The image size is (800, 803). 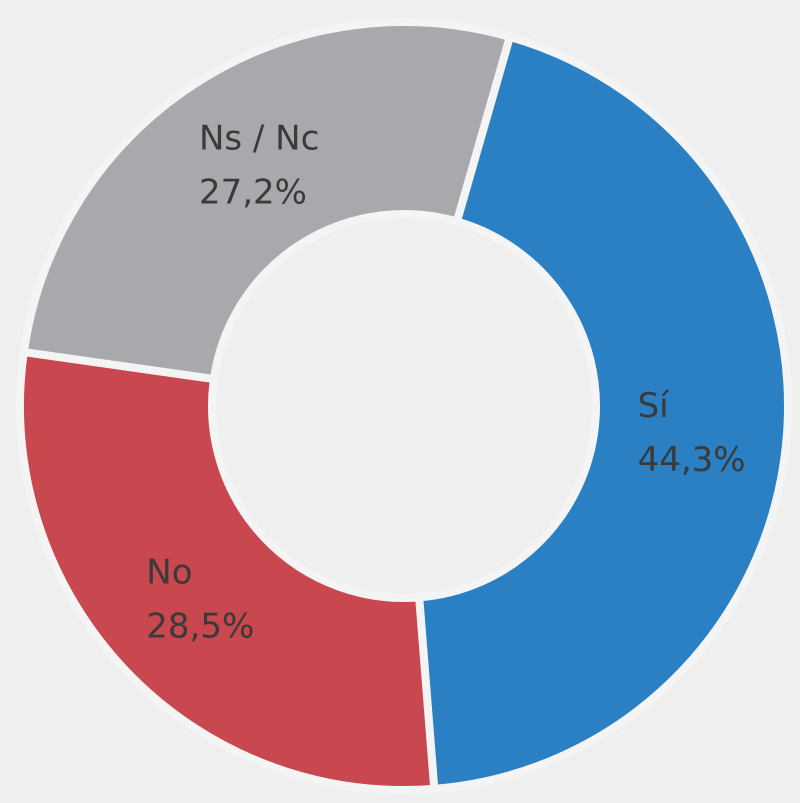 I want to click on value-label: 27,2%, so click(x=253, y=192).